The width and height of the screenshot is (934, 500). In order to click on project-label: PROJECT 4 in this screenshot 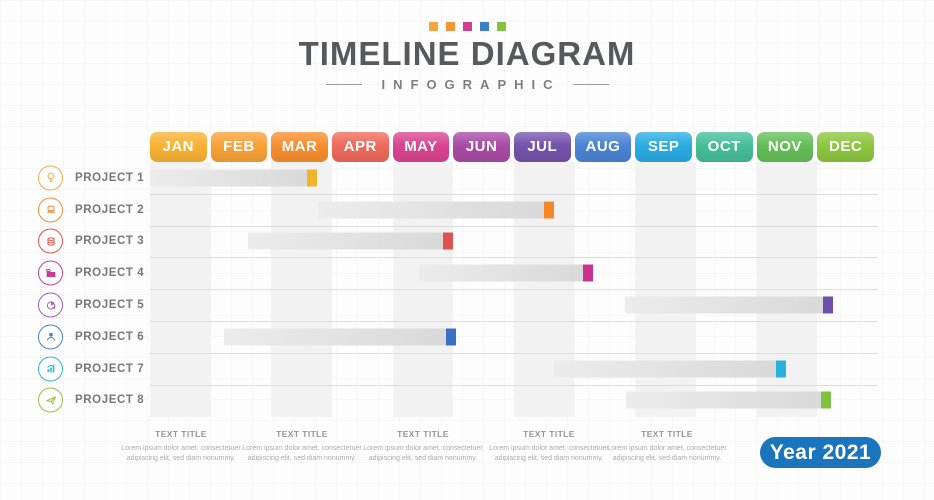, I will do `click(110, 273)`.